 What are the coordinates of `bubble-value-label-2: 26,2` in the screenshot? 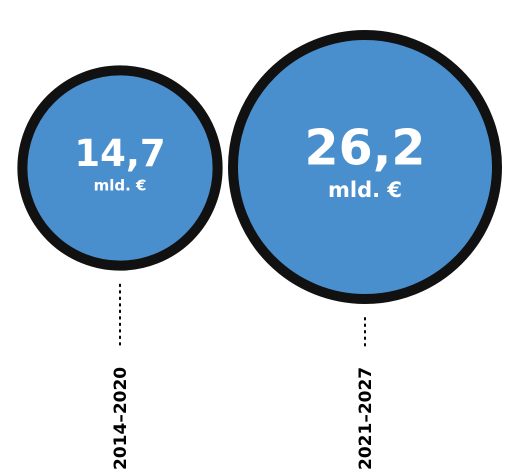 It's located at (365, 147).